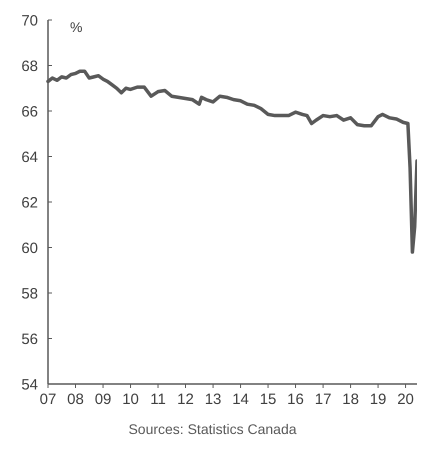 The width and height of the screenshot is (425, 456). Describe the element at coordinates (268, 399) in the screenshot. I see `x-tick-label: 15` at that location.